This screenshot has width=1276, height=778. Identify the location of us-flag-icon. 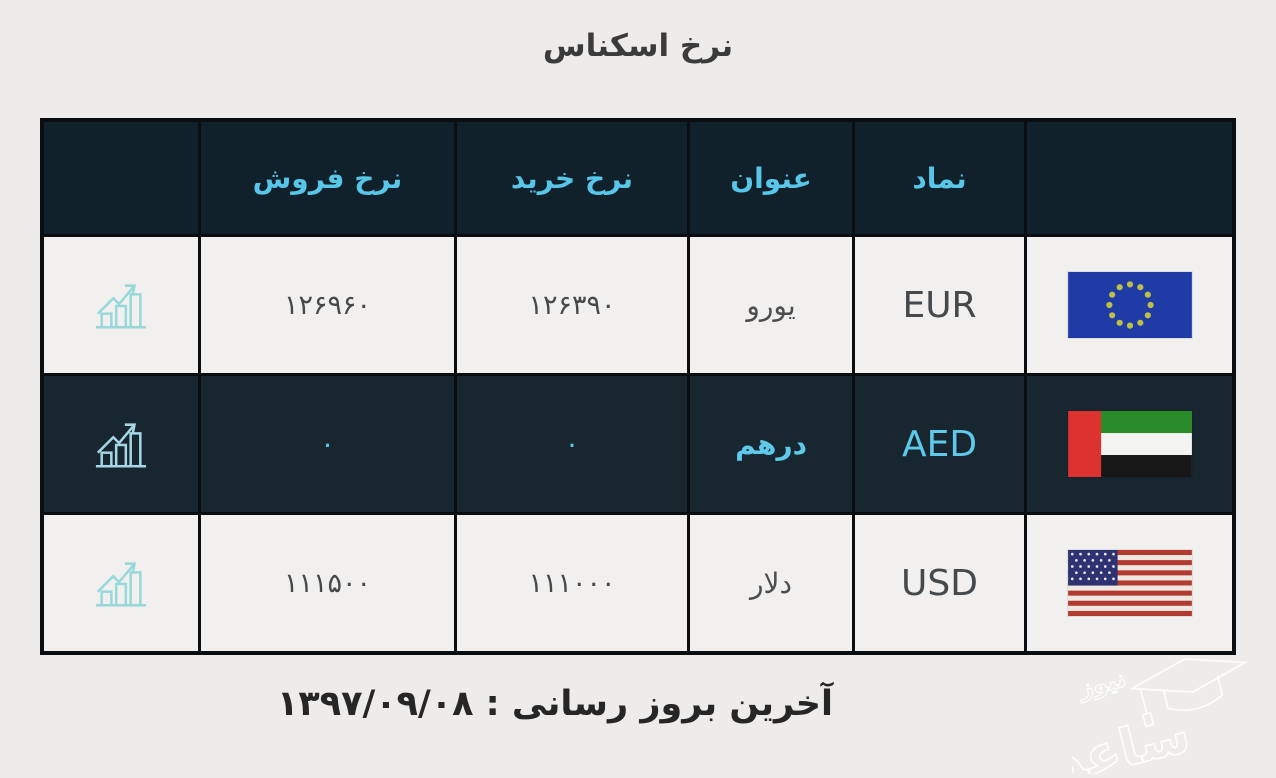
(1129, 583).